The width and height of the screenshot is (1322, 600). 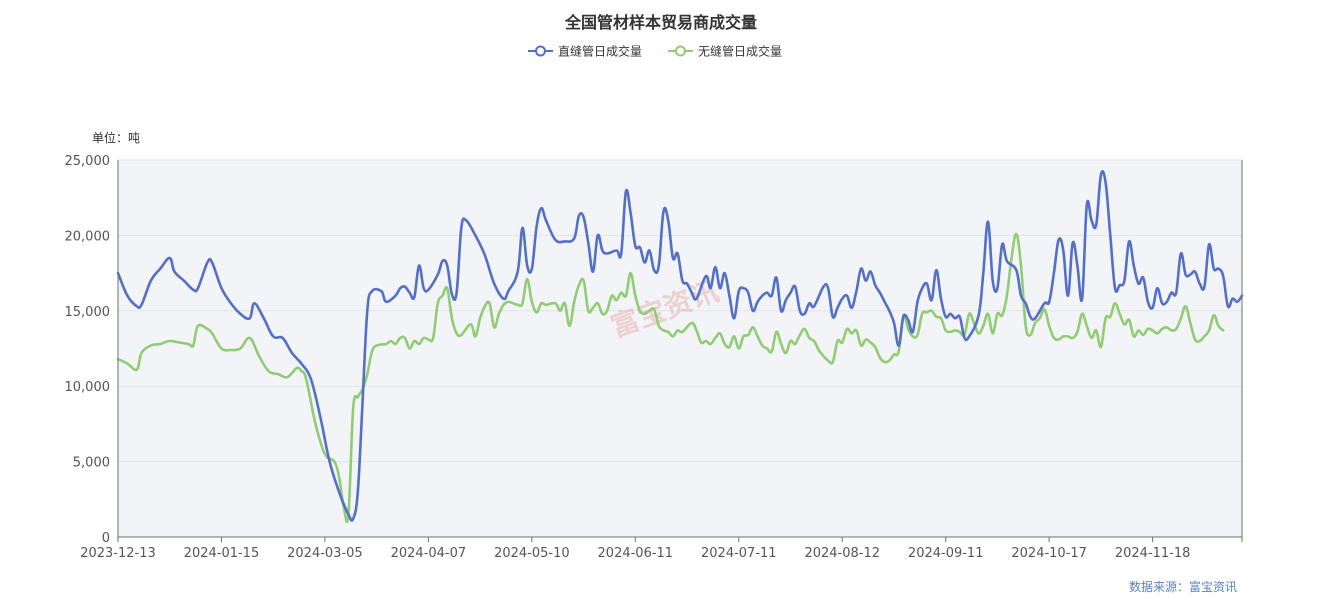 What do you see at coordinates (655, 51) in the screenshot?
I see `legend: 直缝管日成交量 无缝管日成交量` at bounding box center [655, 51].